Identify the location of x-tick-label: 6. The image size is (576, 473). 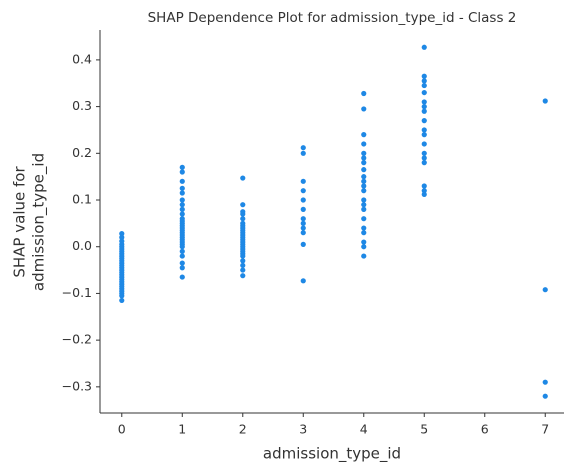
(485, 429).